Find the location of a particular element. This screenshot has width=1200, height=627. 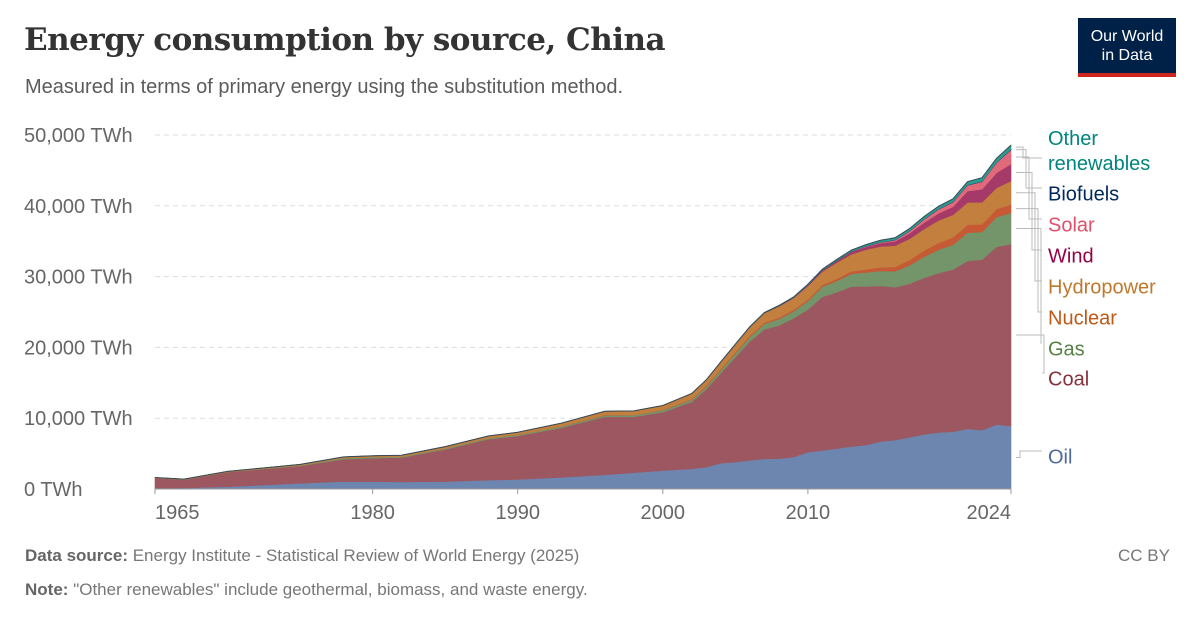

logo-line-2: in Data is located at coordinates (1127, 55).